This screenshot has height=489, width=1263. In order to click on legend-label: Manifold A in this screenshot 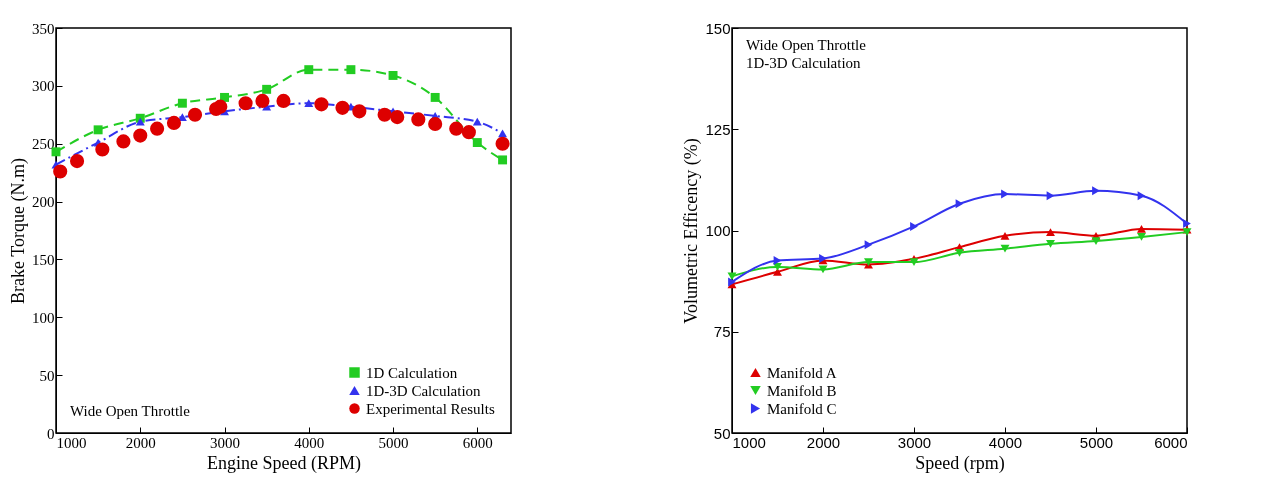, I will do `click(802, 372)`.